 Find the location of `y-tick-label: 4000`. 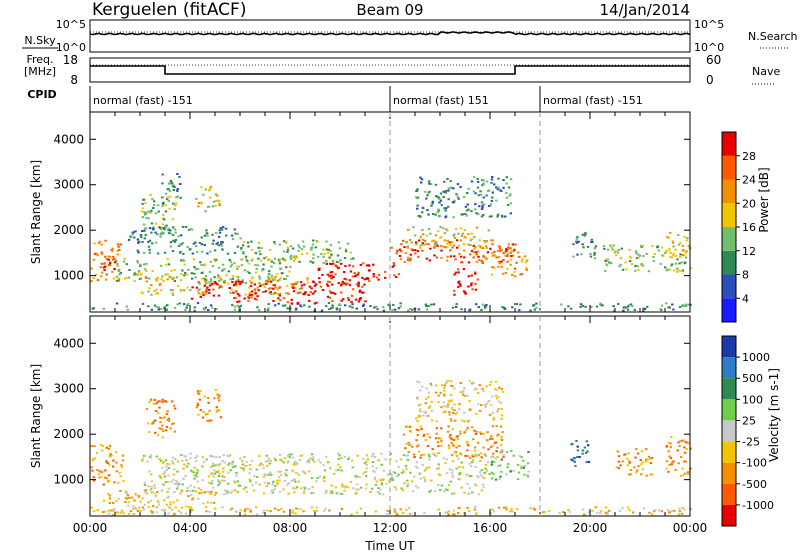

y-tick-label: 4000 is located at coordinates (68, 139).